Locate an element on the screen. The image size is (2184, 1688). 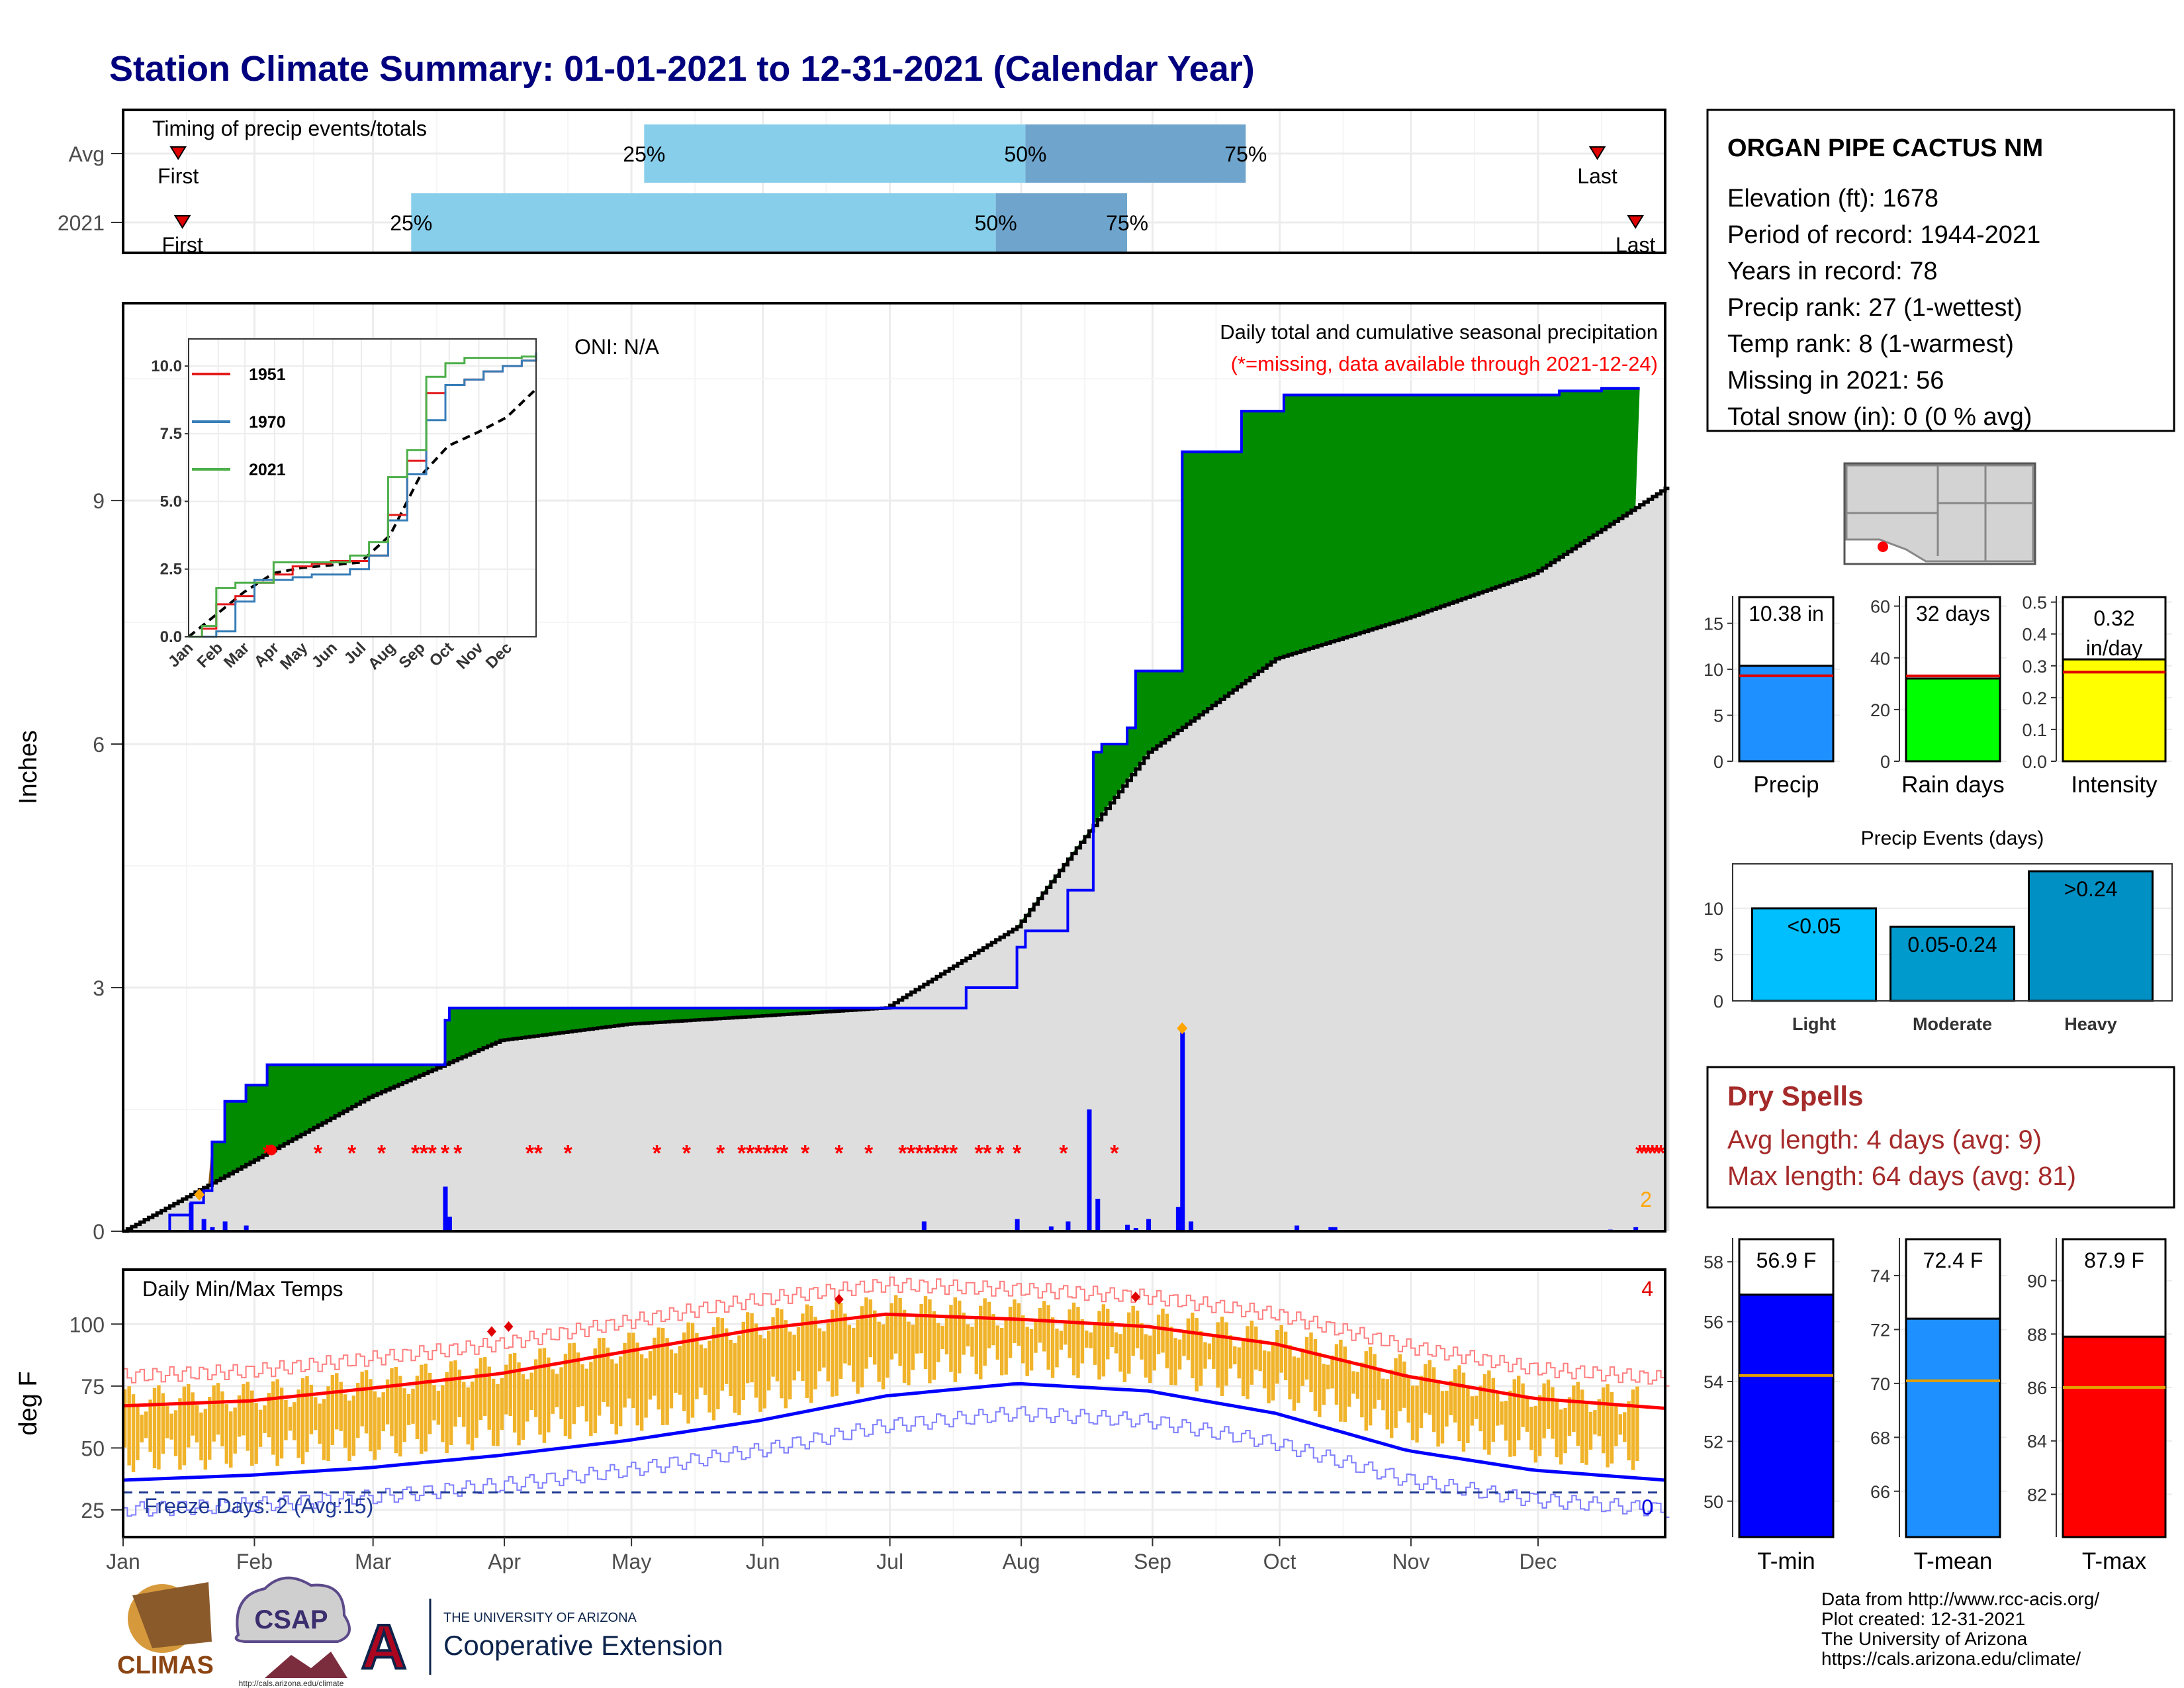
month-label: Aug is located at coordinates (1021, 1561).